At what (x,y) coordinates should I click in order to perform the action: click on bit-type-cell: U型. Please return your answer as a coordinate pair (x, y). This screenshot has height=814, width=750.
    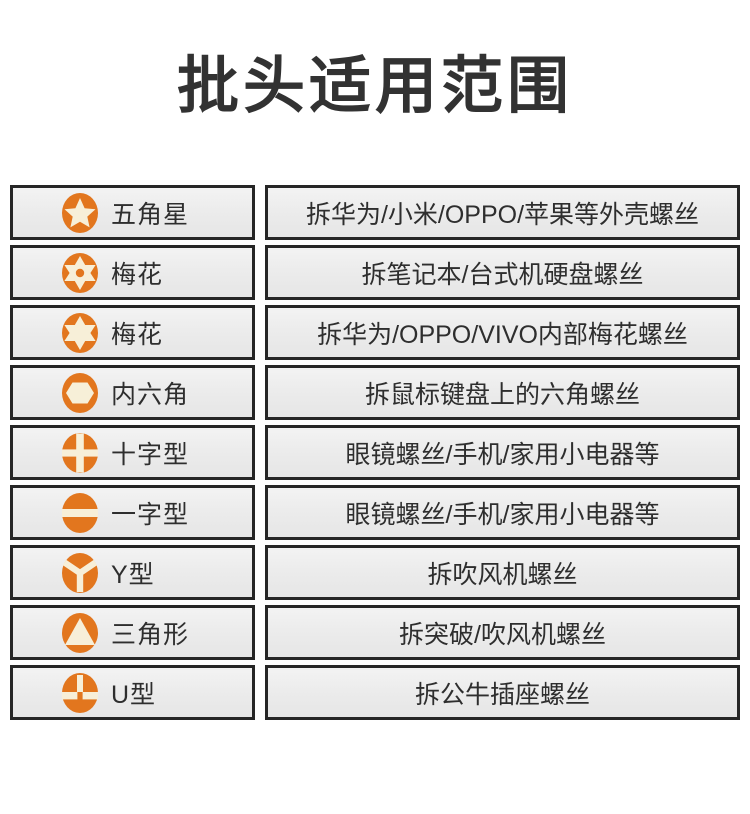
    Looking at the image, I should click on (132, 692).